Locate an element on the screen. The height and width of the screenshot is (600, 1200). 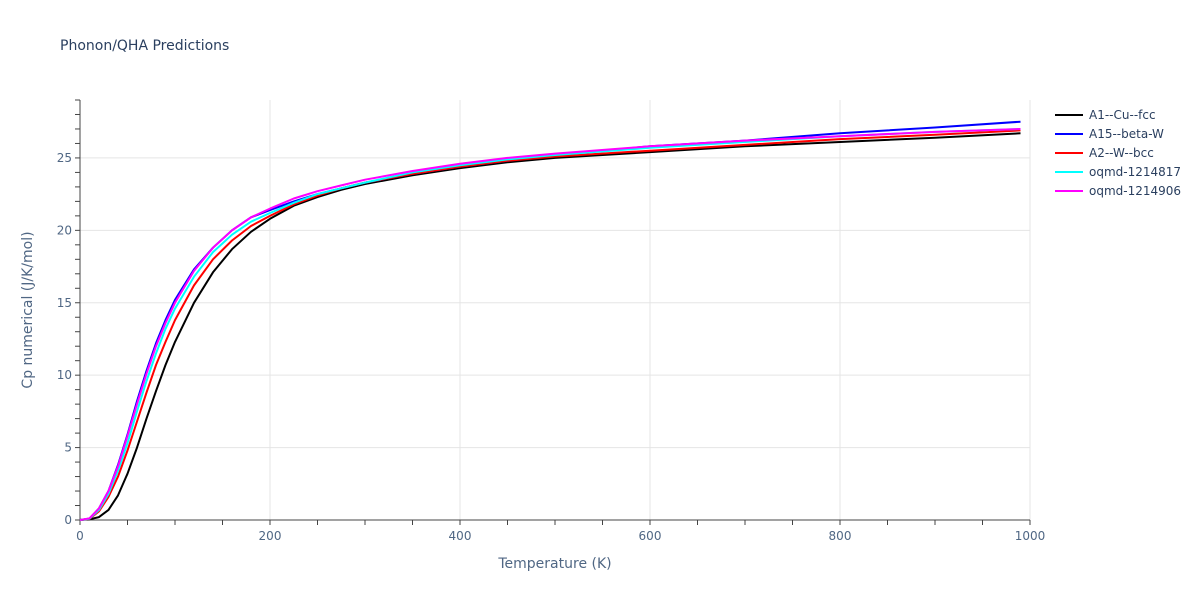
y-tick-label: 5 is located at coordinates (68, 448).